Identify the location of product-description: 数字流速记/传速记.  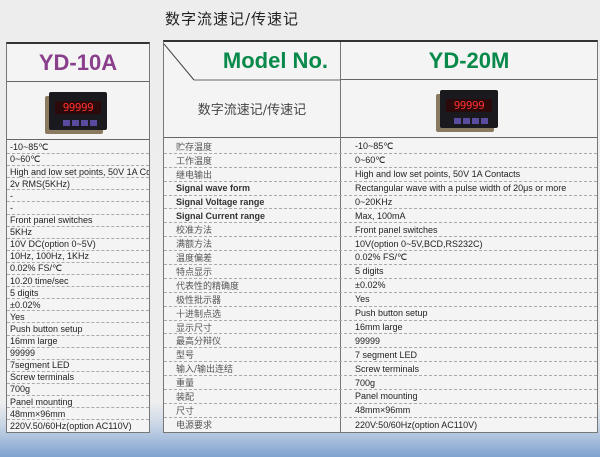
(252, 110).